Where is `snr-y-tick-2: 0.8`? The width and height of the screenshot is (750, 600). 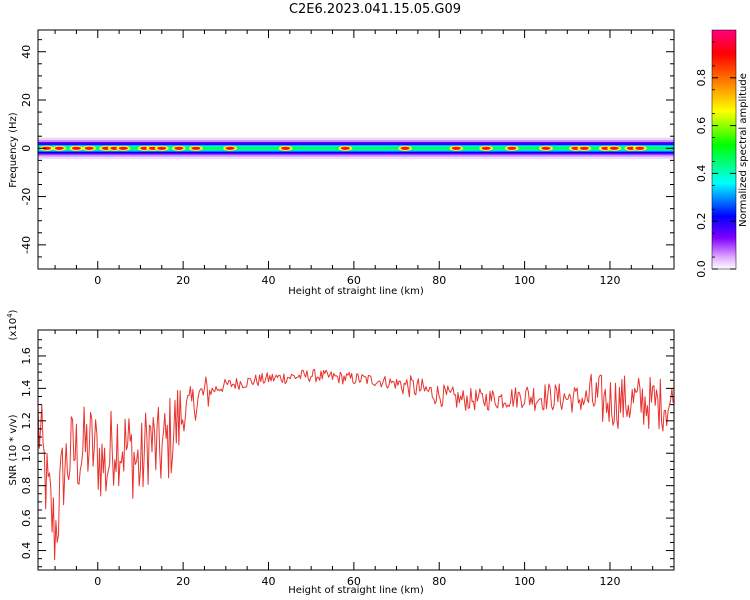 snr-y-tick-2: 0.8 is located at coordinates (26, 486).